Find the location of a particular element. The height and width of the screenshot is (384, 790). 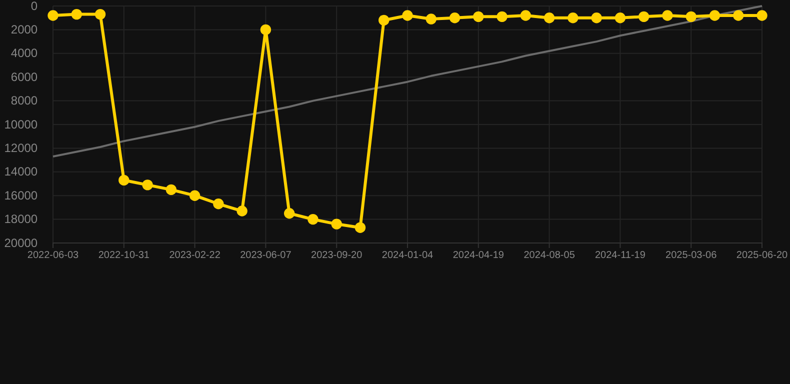

y-tick-label: 14000 is located at coordinates (21, 171).